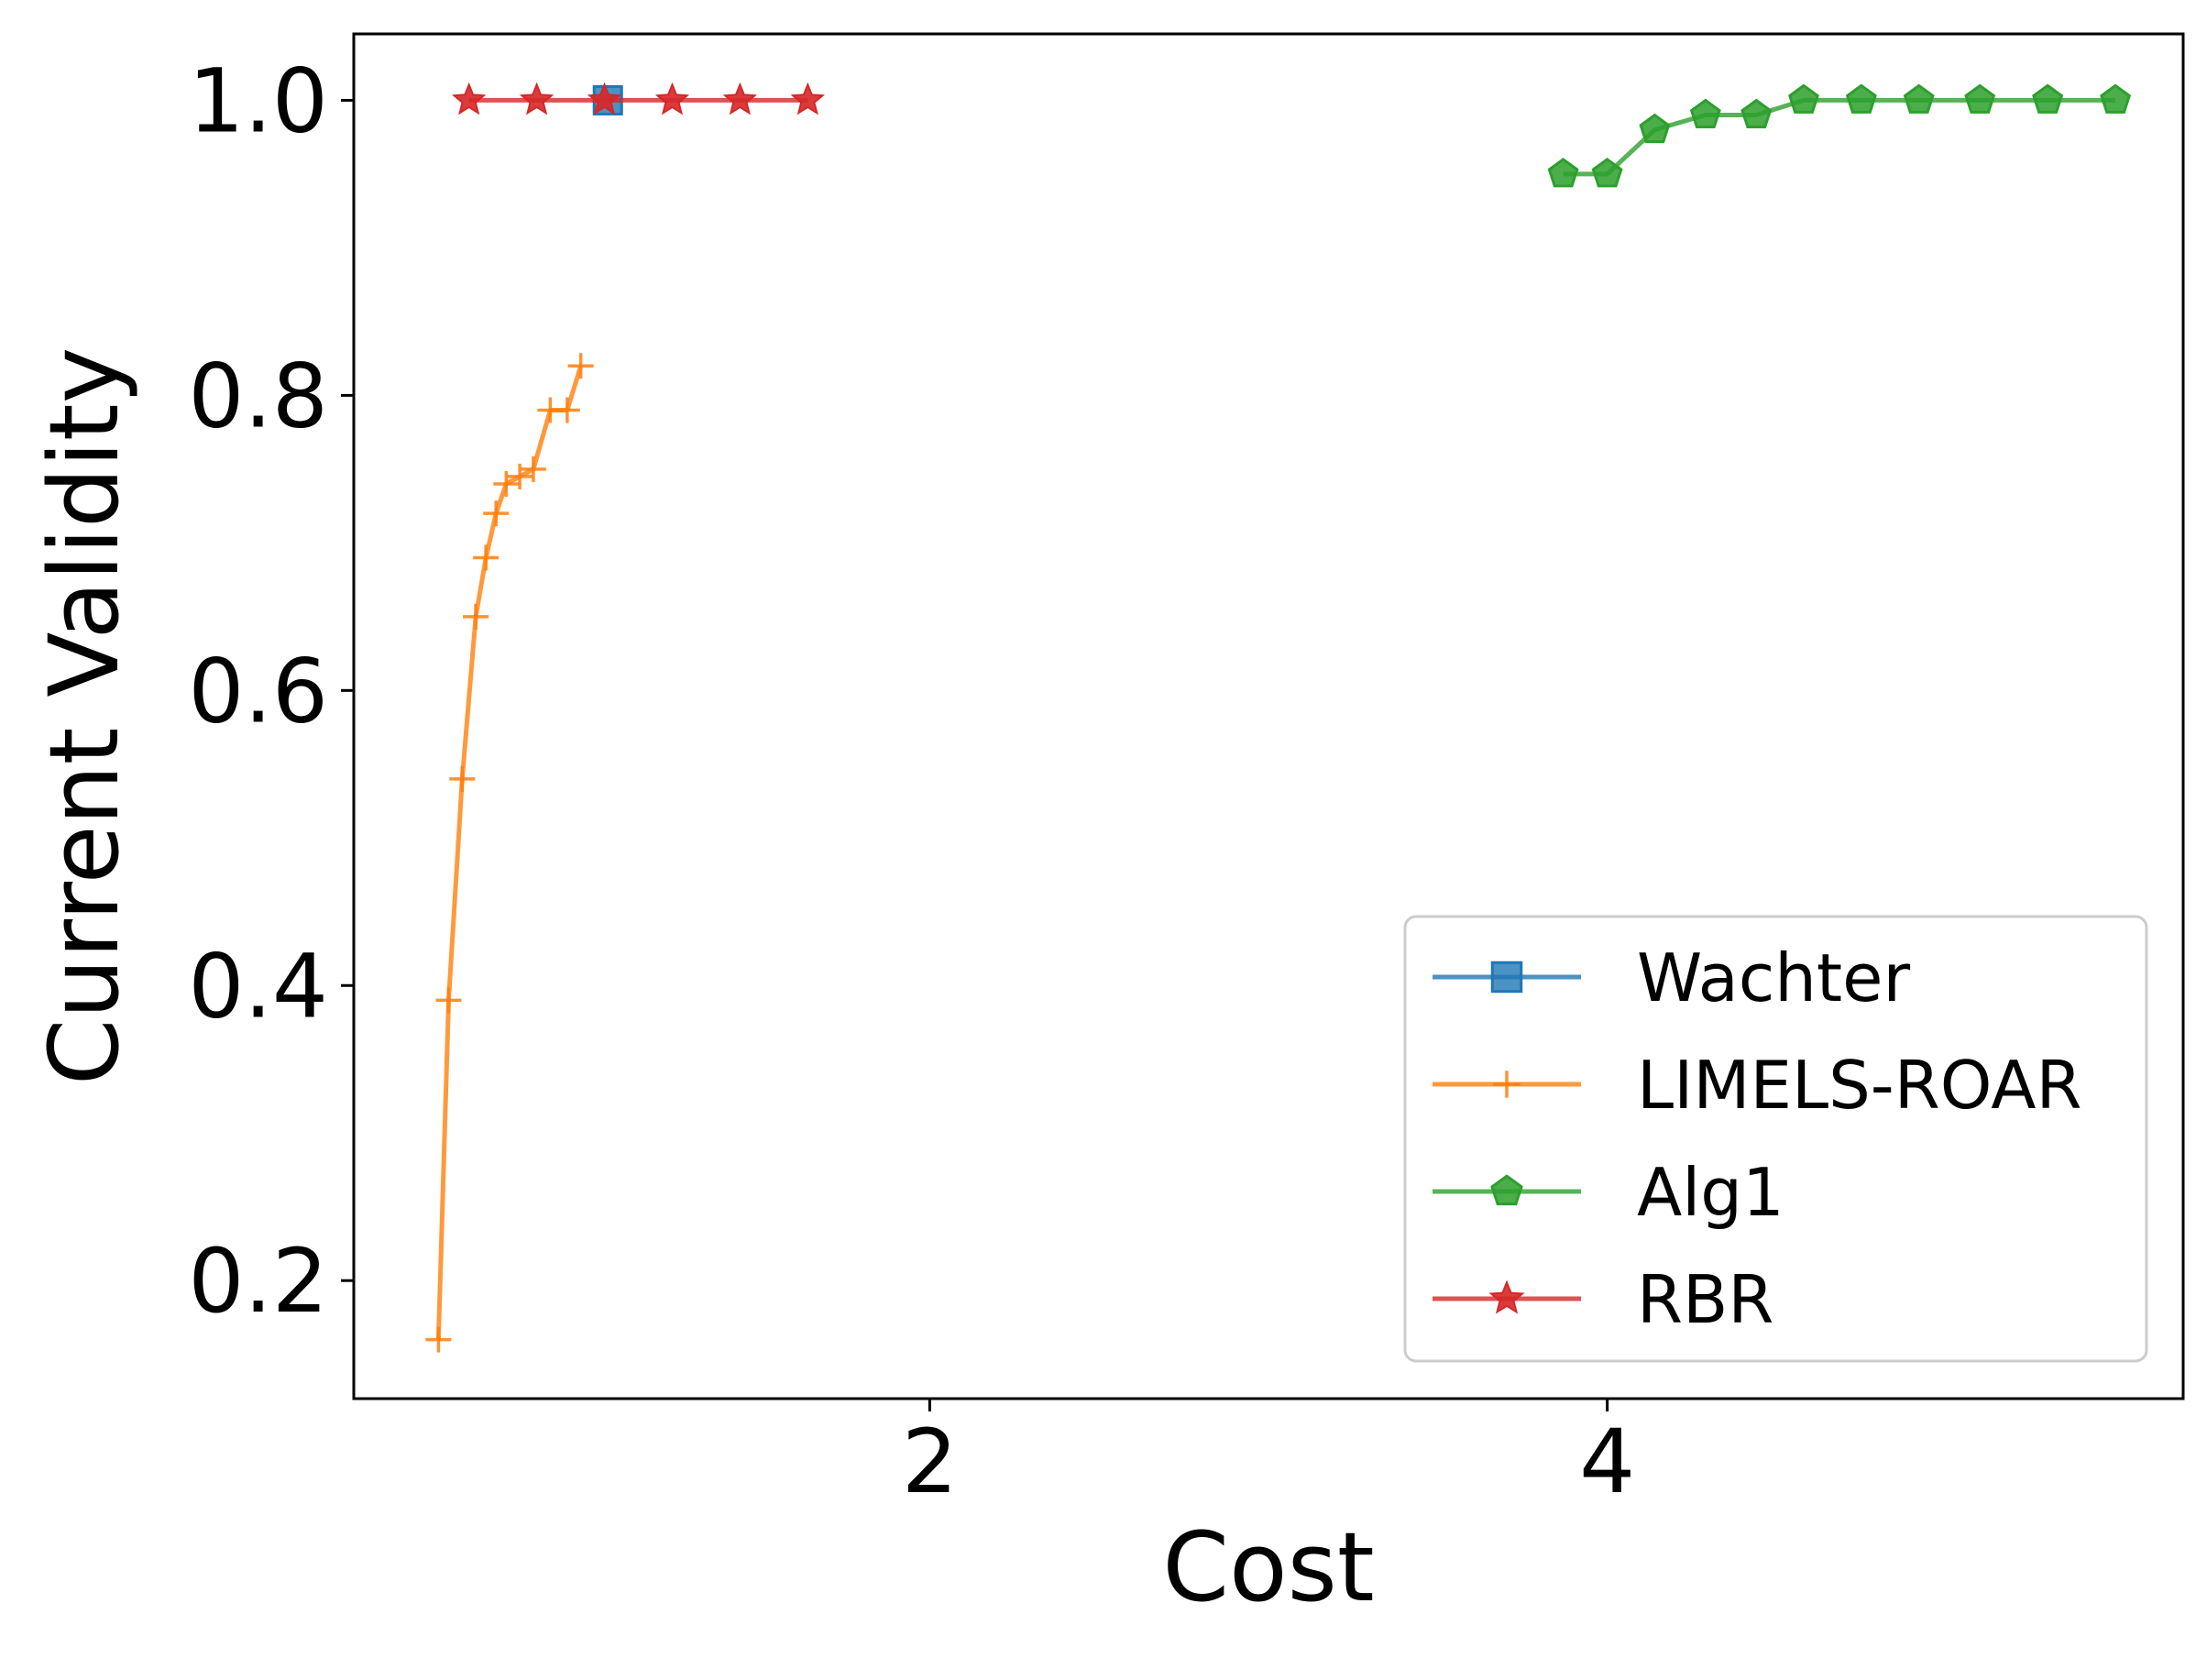 The width and height of the screenshot is (2207, 1680). Describe the element at coordinates (1603, 1299) in the screenshot. I see `legend-entry-rbr: RBR` at that location.